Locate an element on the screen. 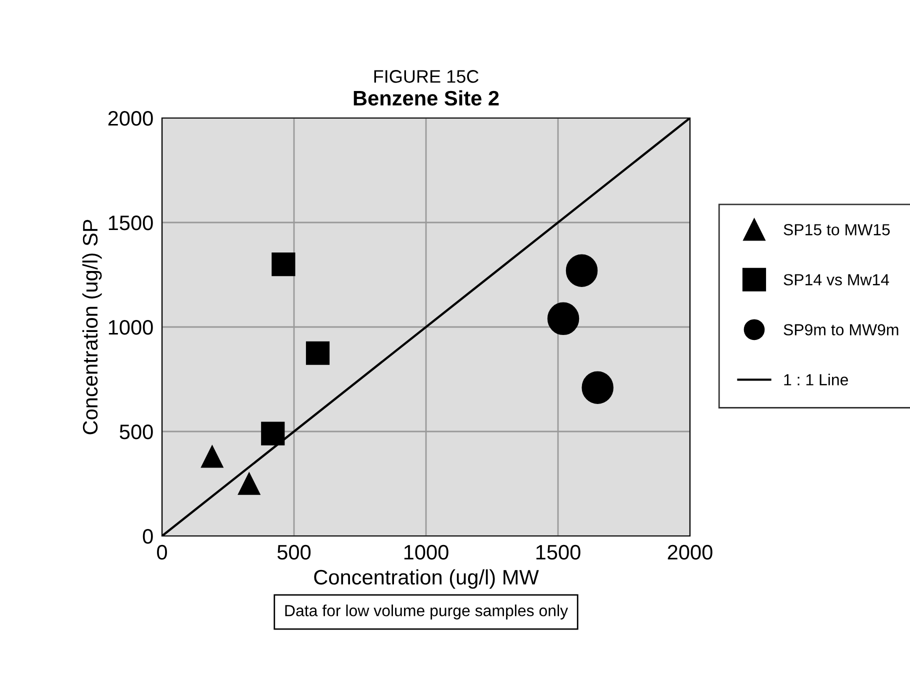  legend-label: SP15 to MW15 is located at coordinates (837, 230).